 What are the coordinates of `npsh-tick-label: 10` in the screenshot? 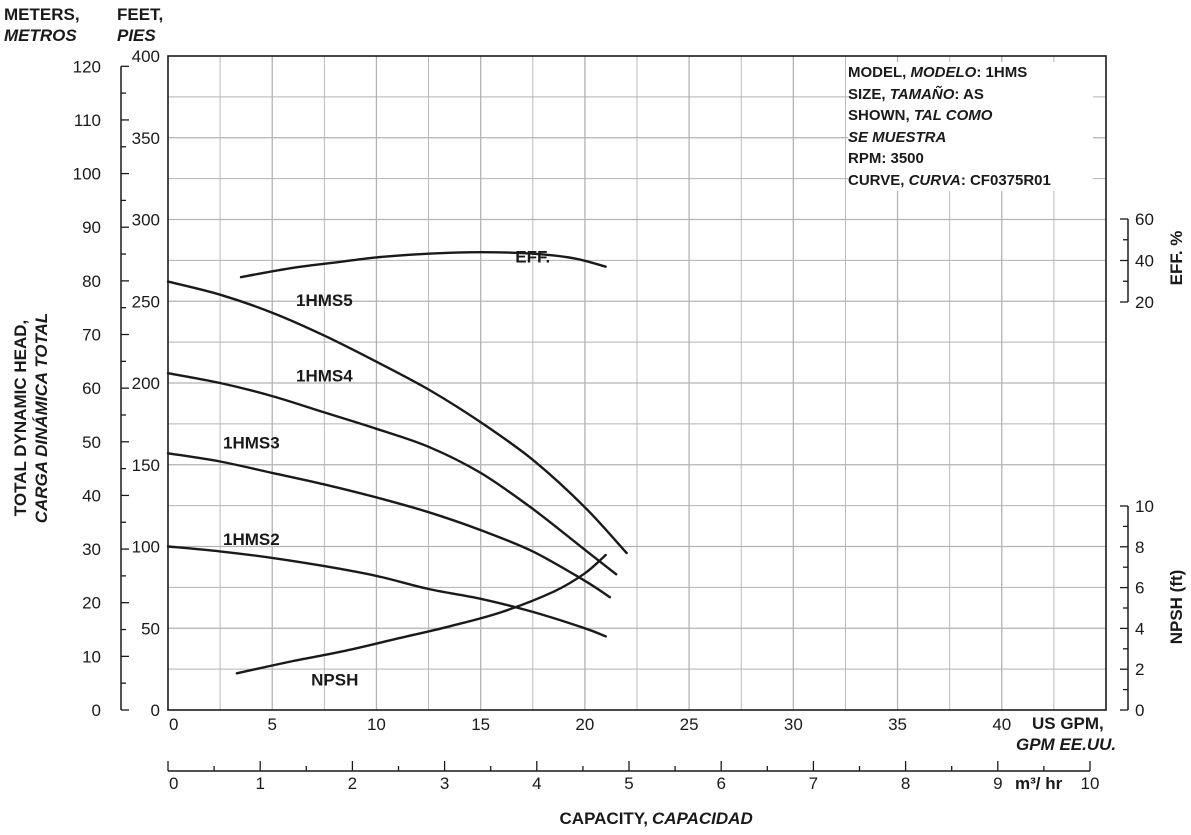 It's located at (1144, 506).